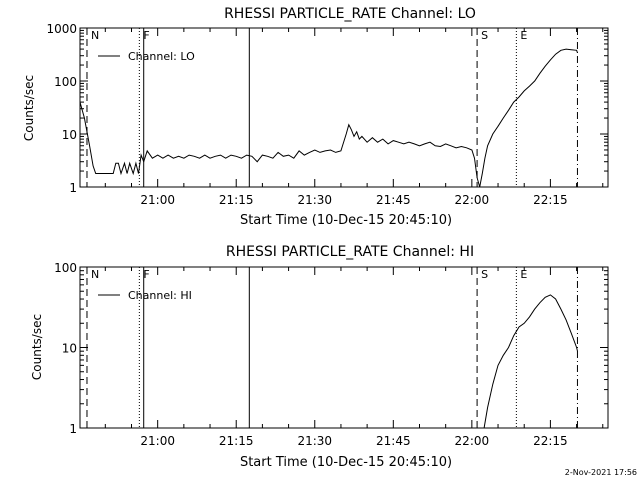 The height and width of the screenshot is (480, 640). What do you see at coordinates (350, 14) in the screenshot?
I see `chart-title-lo: RHESSI PARTICLE_RATE Channel: LO` at bounding box center [350, 14].